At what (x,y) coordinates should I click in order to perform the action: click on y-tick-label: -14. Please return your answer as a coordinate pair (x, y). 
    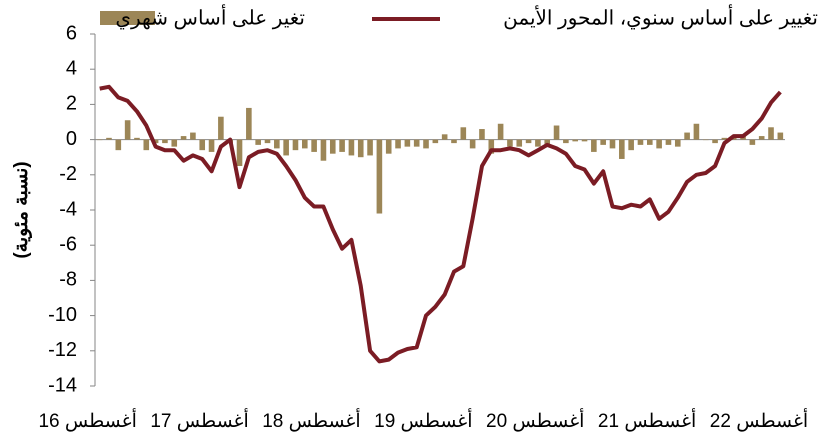
    Looking at the image, I should click on (62, 385).